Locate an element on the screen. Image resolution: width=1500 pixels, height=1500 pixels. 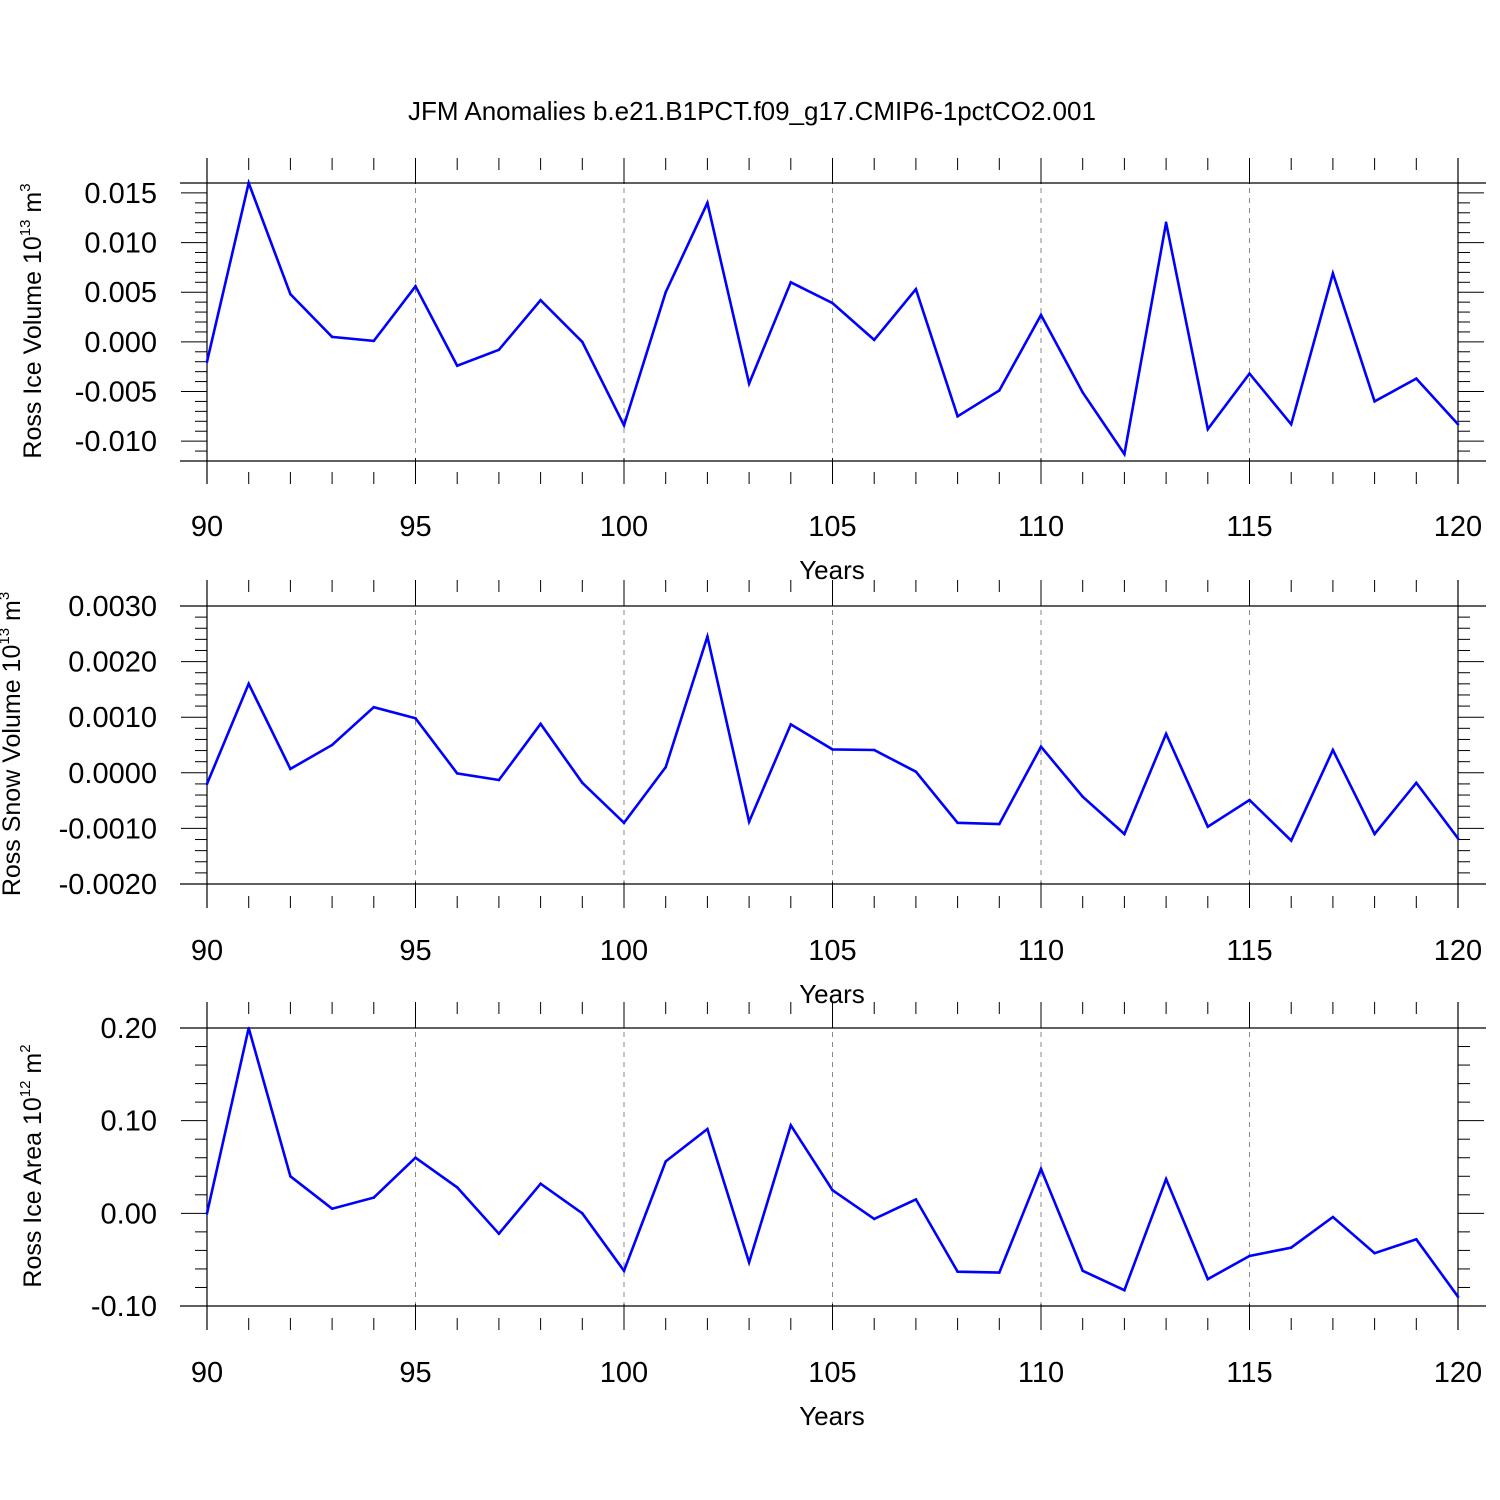
y-tick-label: -0.0010 is located at coordinates (108, 829).